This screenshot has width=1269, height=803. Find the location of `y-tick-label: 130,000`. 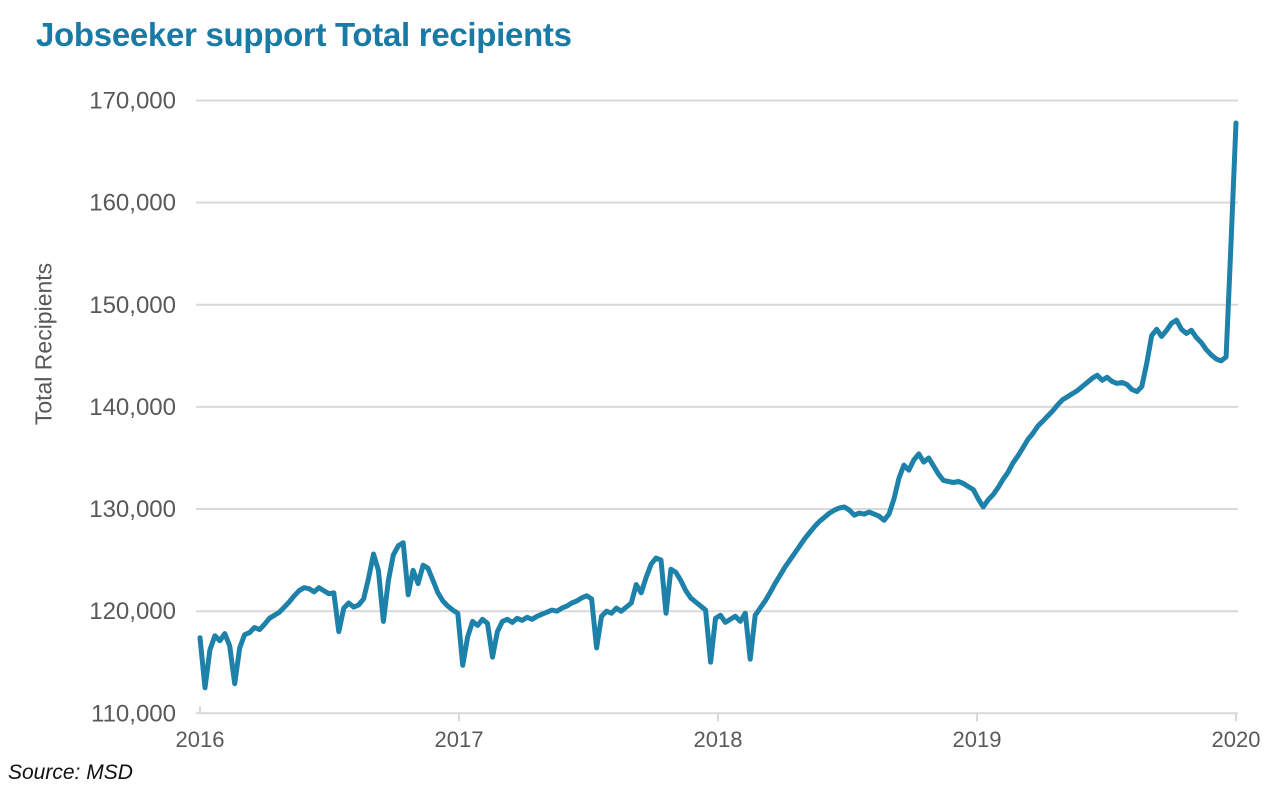

y-tick-label: 130,000 is located at coordinates (132, 509).